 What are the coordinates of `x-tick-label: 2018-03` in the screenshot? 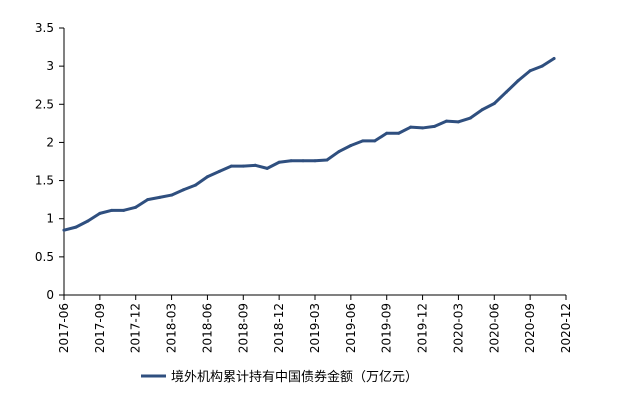 It's located at (172, 328).